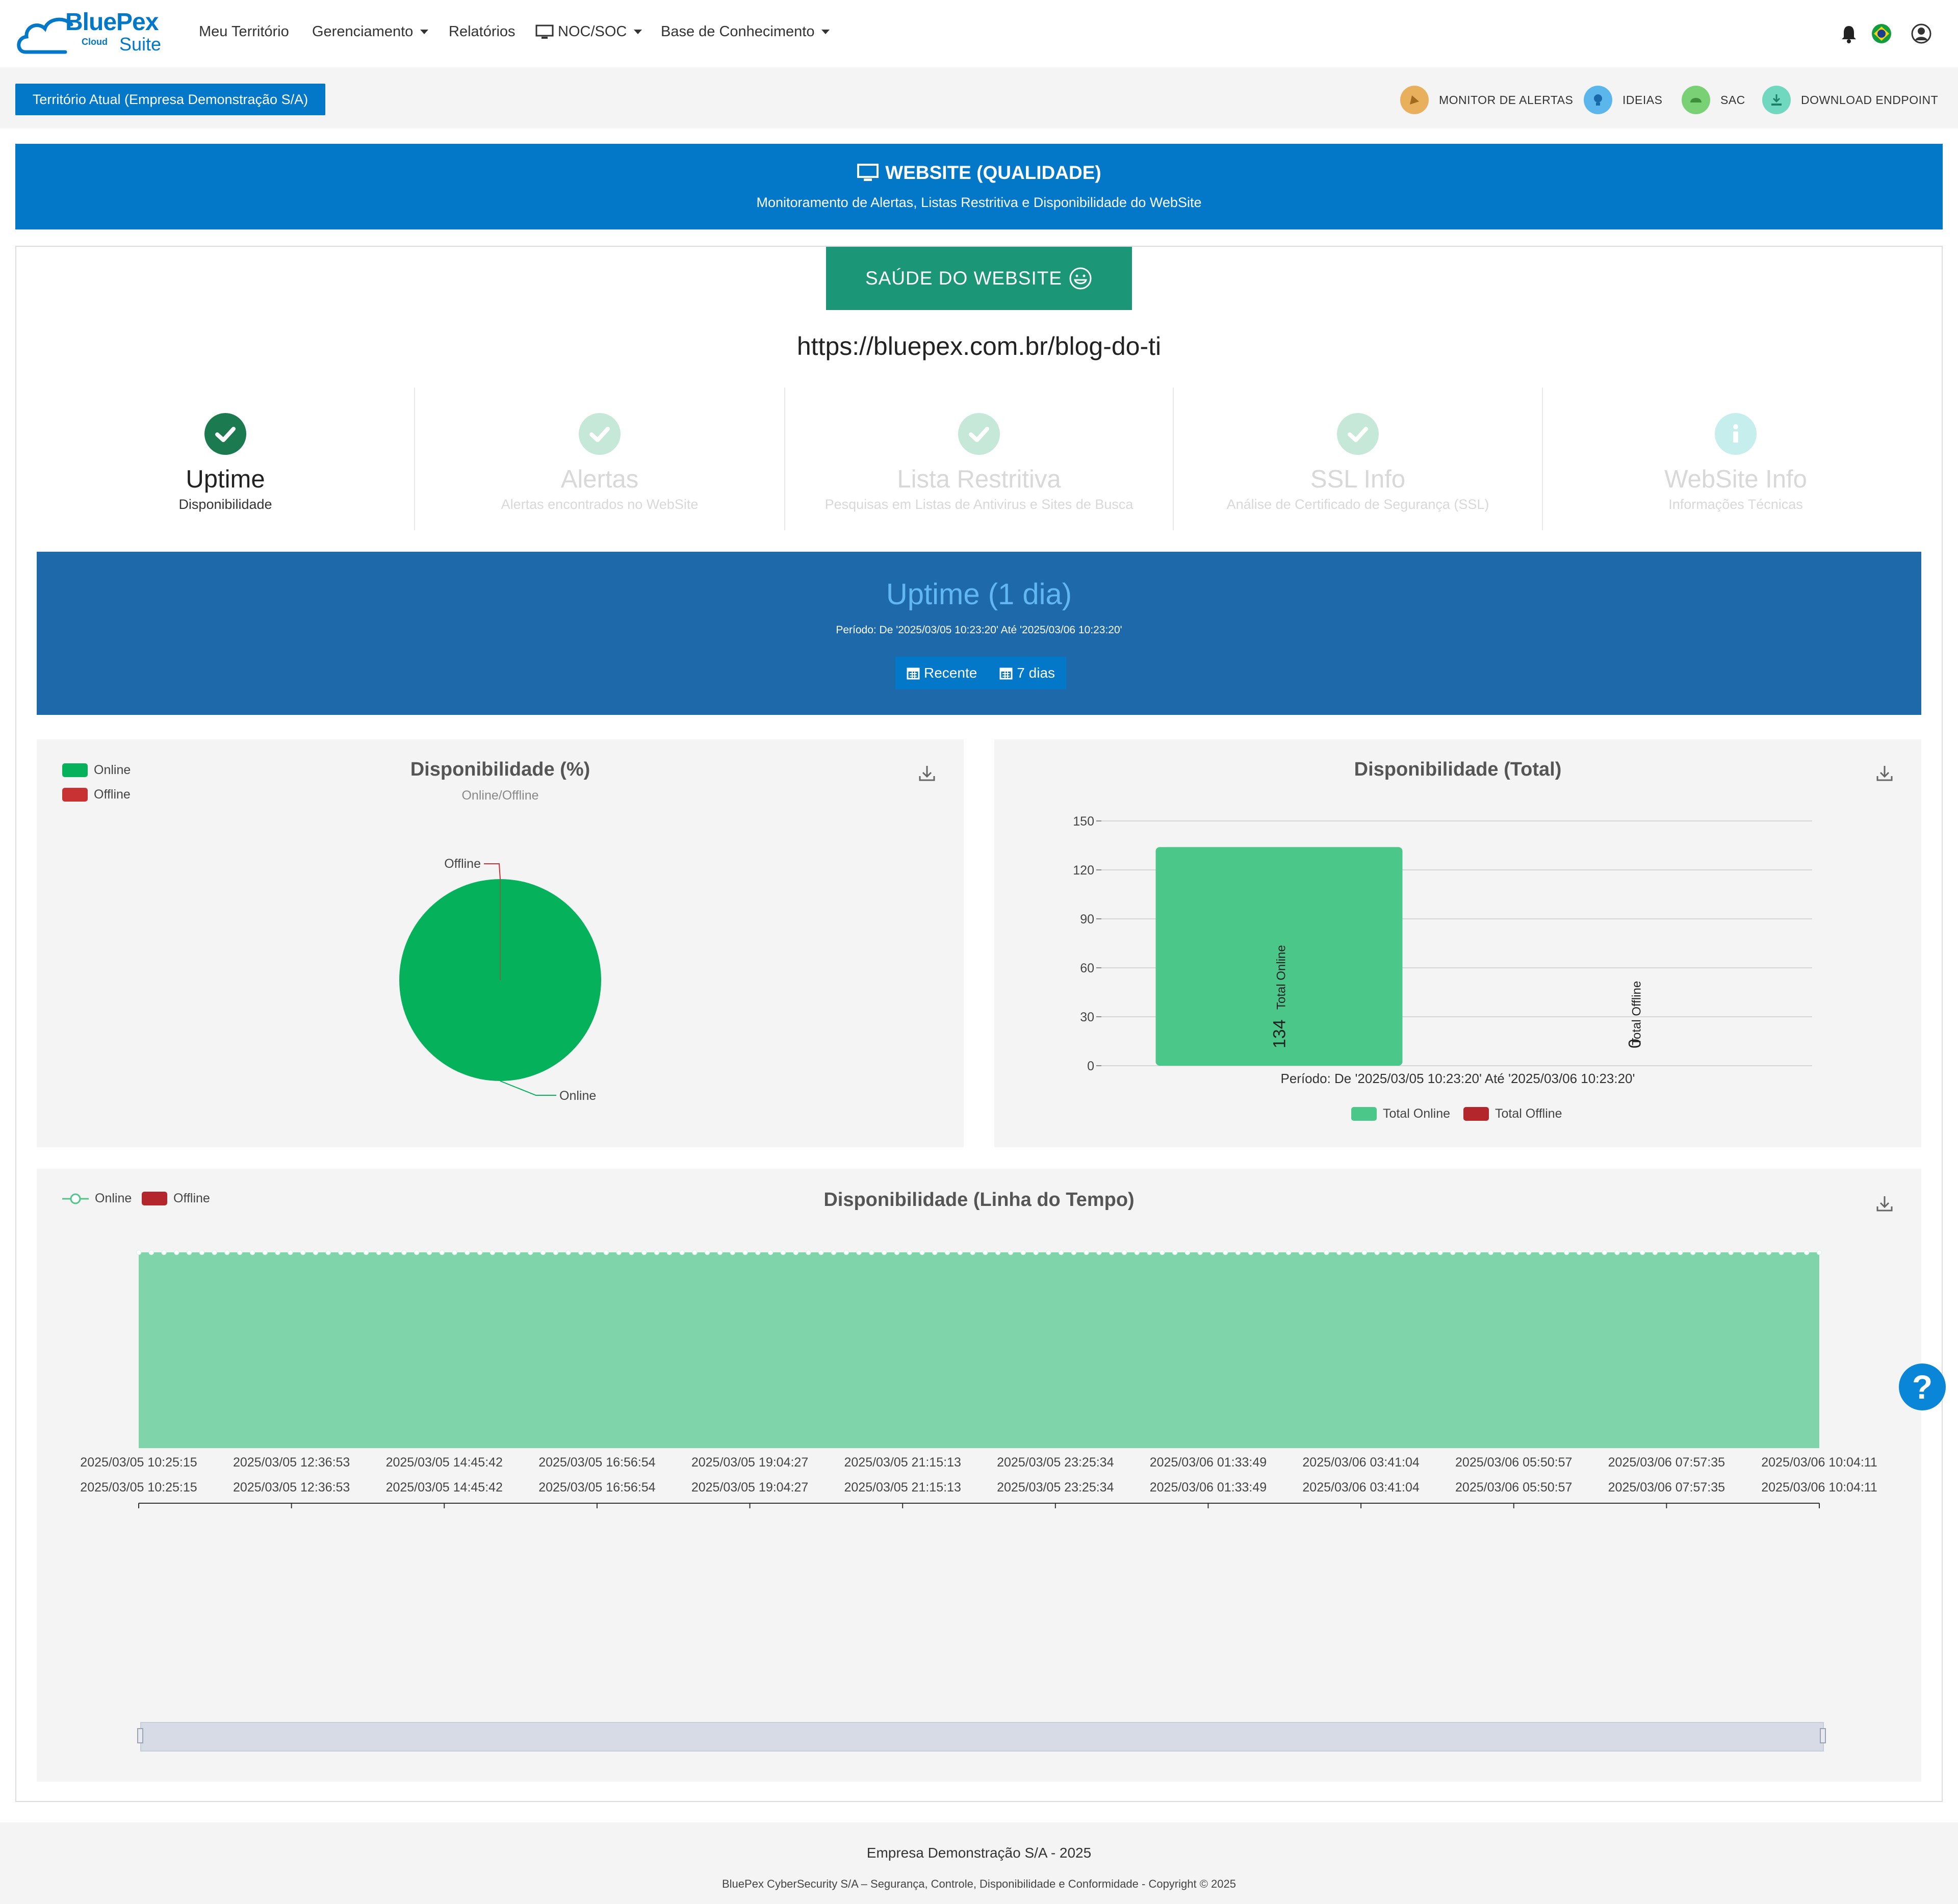 This screenshot has height=1904, width=1958. Describe the element at coordinates (244, 31) in the screenshot. I see `nav-meu-territorio: Meu Território` at that location.